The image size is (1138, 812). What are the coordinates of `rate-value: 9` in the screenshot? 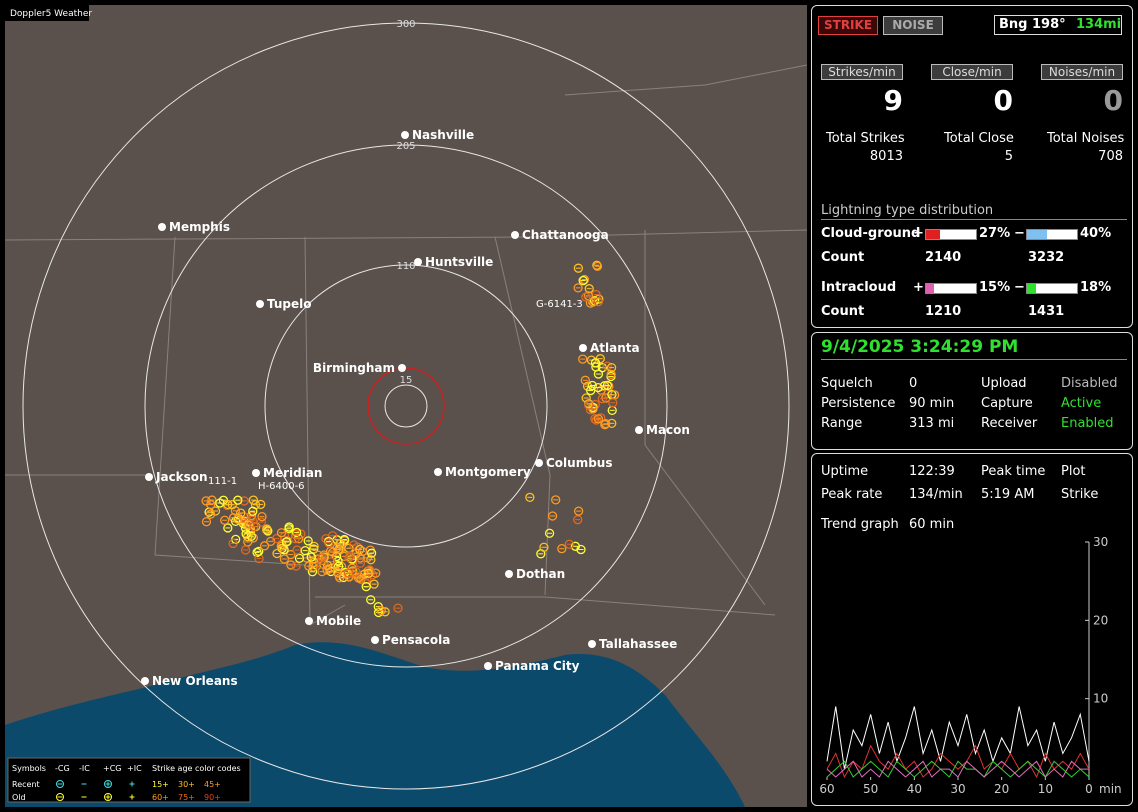 It's located at (893, 100).